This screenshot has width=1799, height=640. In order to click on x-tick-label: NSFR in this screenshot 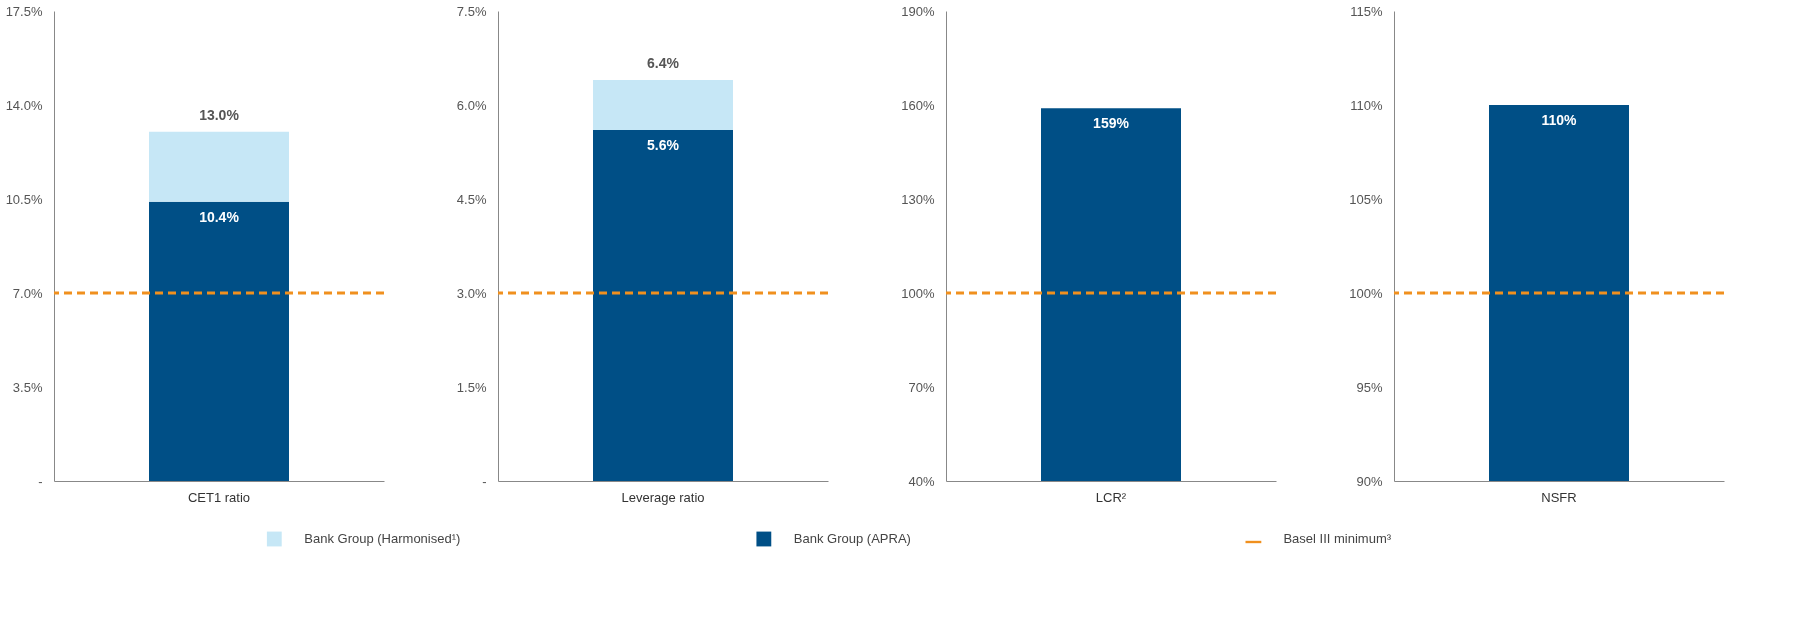, I will do `click(1559, 497)`.